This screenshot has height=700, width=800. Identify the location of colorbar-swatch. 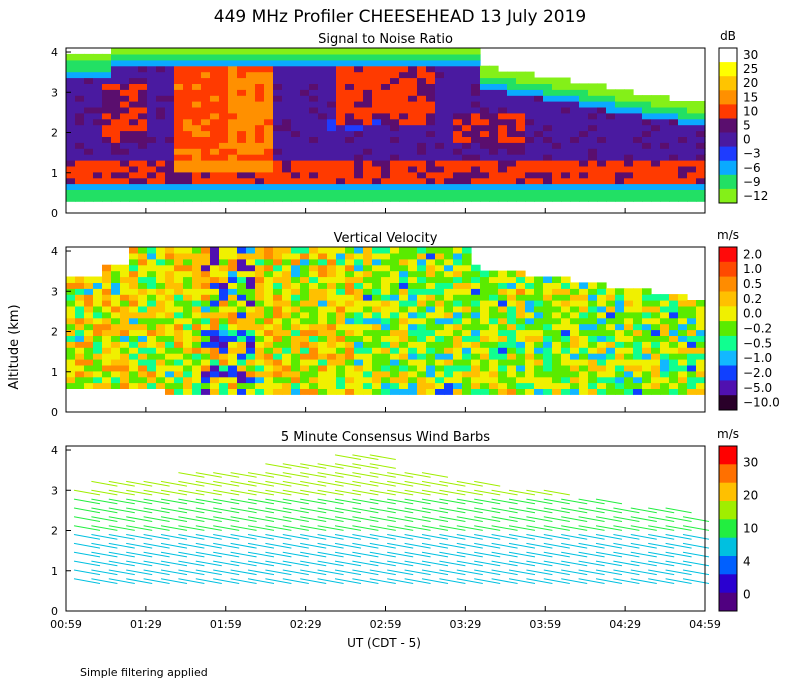
(728, 140).